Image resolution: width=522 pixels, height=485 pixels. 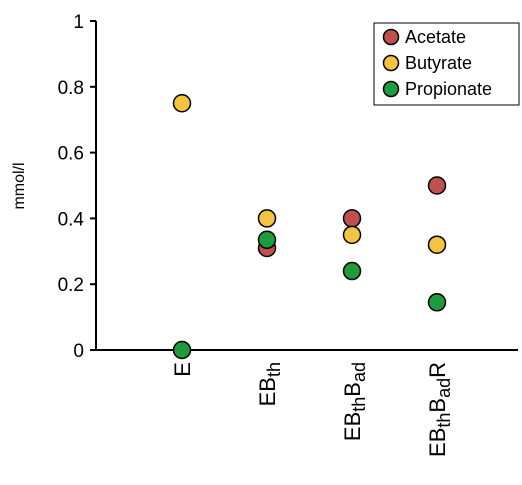 What do you see at coordinates (78, 351) in the screenshot?
I see `y-tick-label: 0` at bounding box center [78, 351].